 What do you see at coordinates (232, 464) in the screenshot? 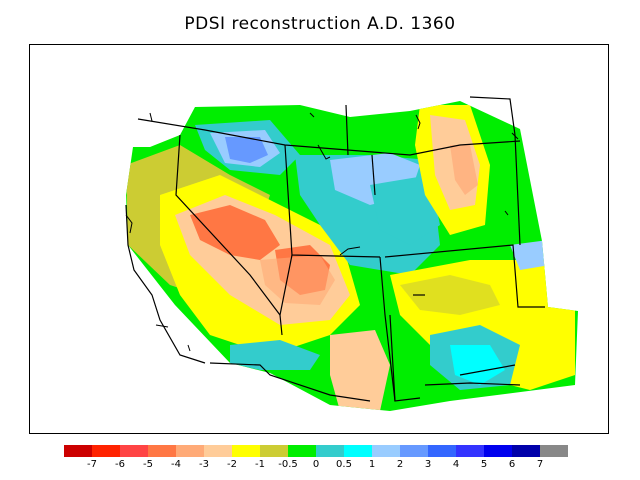
I see `legend-tick-label: -2` at bounding box center [232, 464].